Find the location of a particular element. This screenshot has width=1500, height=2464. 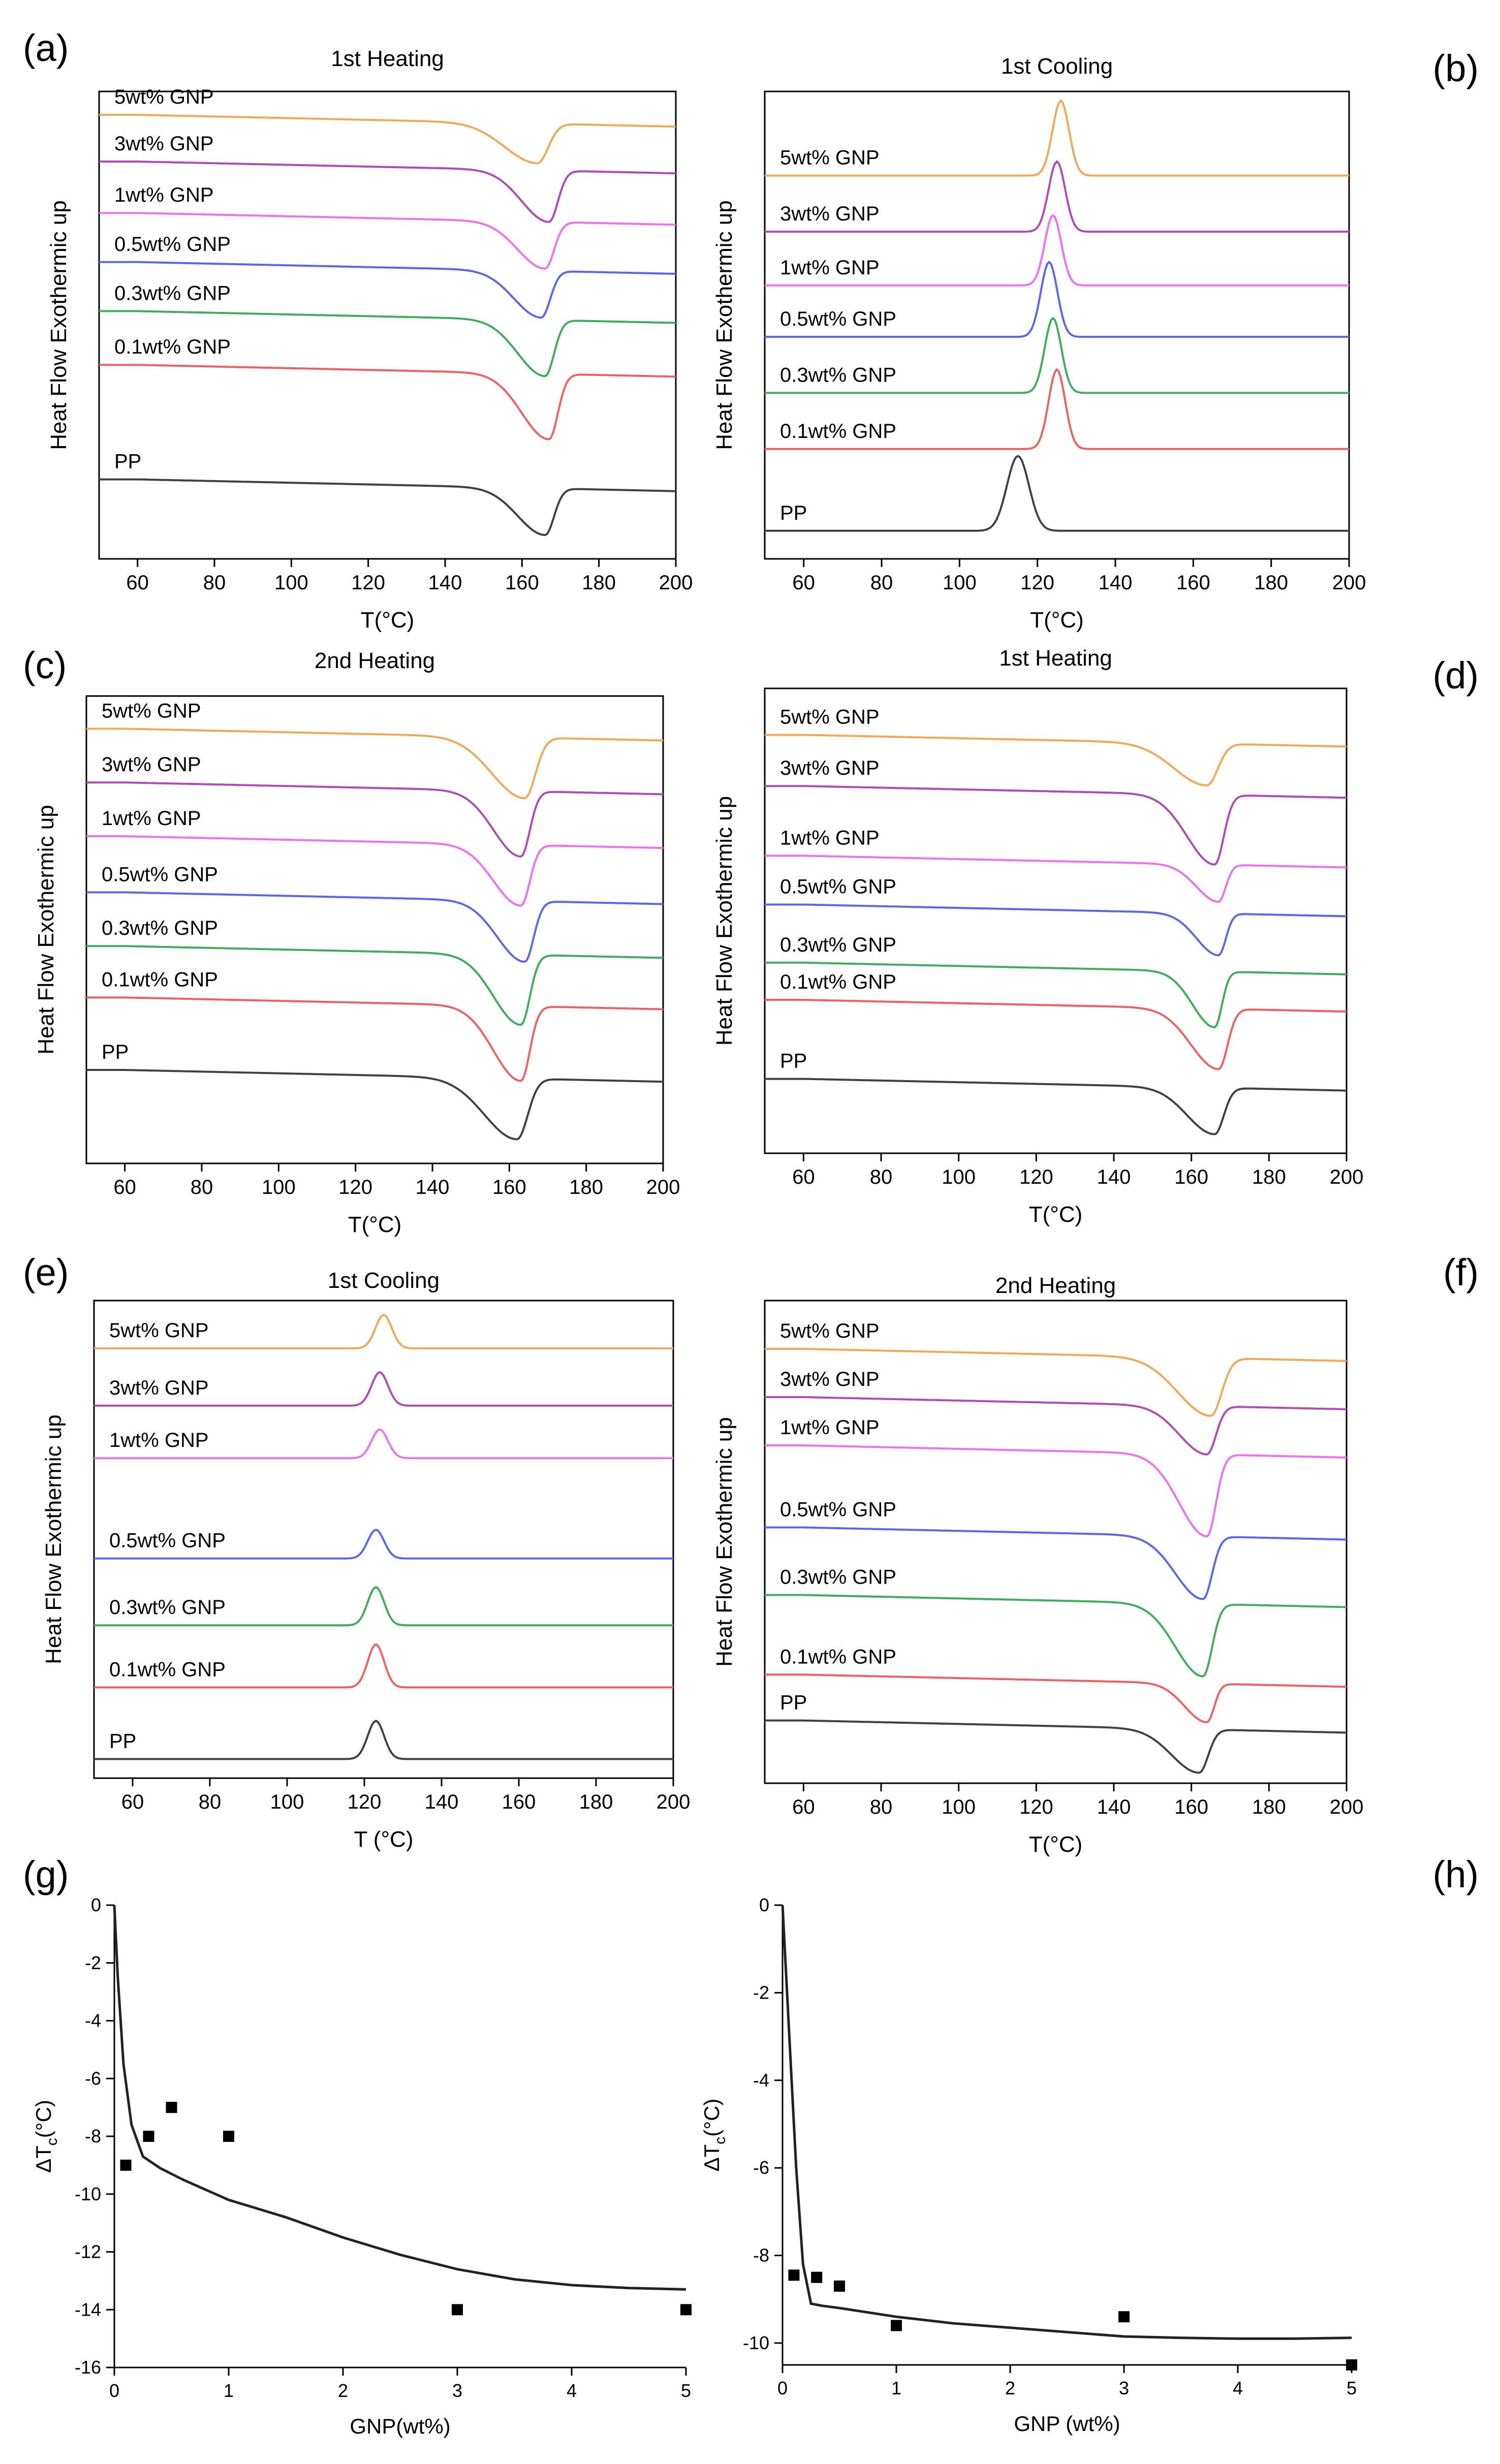

y-tick-label: -16 is located at coordinates (88, 2367).